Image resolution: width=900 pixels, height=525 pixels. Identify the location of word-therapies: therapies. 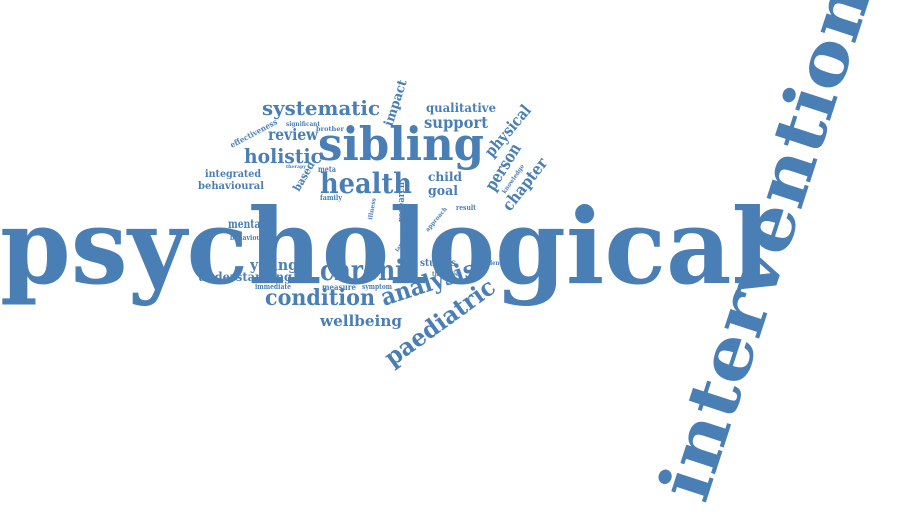
(447, 274).